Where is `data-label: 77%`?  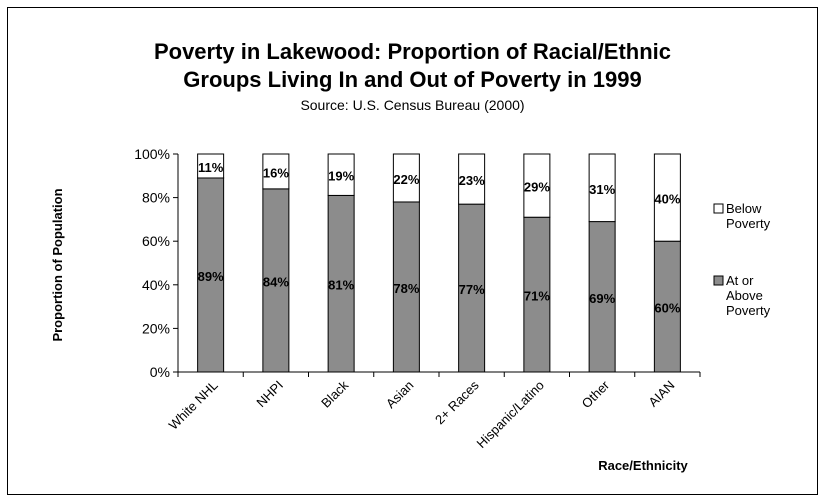
data-label: 77% is located at coordinates (472, 289).